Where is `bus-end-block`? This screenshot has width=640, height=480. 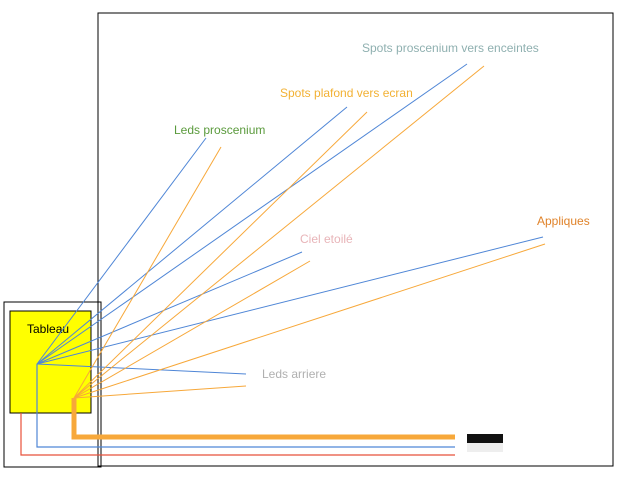 bus-end-block is located at coordinates (485, 438).